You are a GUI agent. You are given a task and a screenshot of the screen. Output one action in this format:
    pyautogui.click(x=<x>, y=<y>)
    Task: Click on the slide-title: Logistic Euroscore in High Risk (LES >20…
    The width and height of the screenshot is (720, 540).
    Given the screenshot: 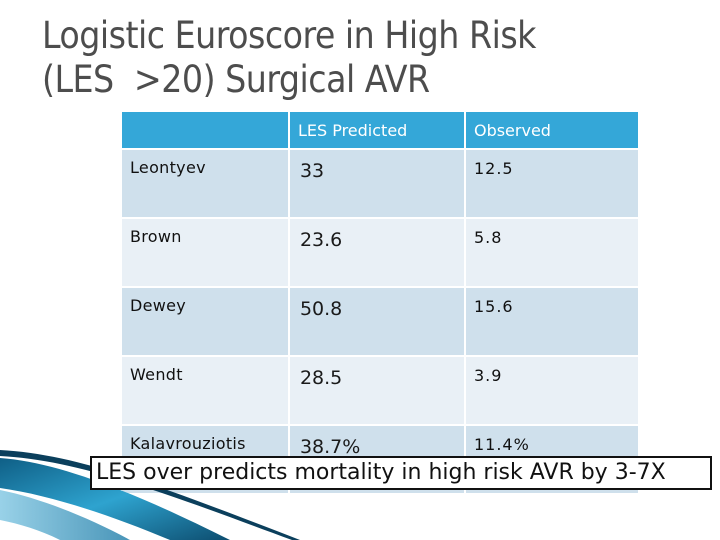 What is the action you would take?
    pyautogui.click(x=372, y=58)
    